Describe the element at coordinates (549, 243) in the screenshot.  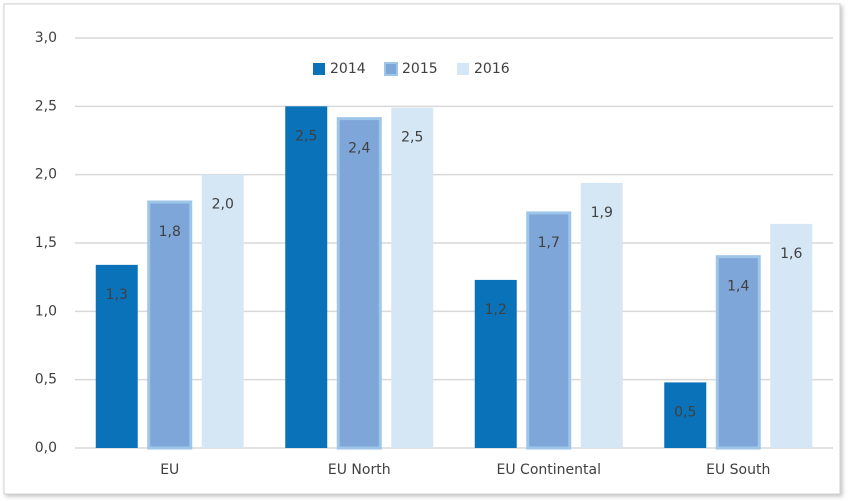
I see `value-label: 1,7` at that location.